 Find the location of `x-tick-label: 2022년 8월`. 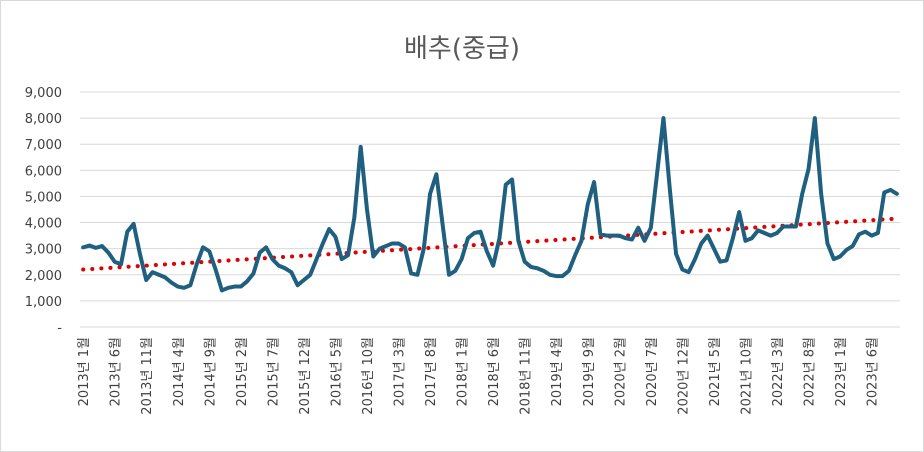

x-tick-label: 2022년 8월 is located at coordinates (810, 371).